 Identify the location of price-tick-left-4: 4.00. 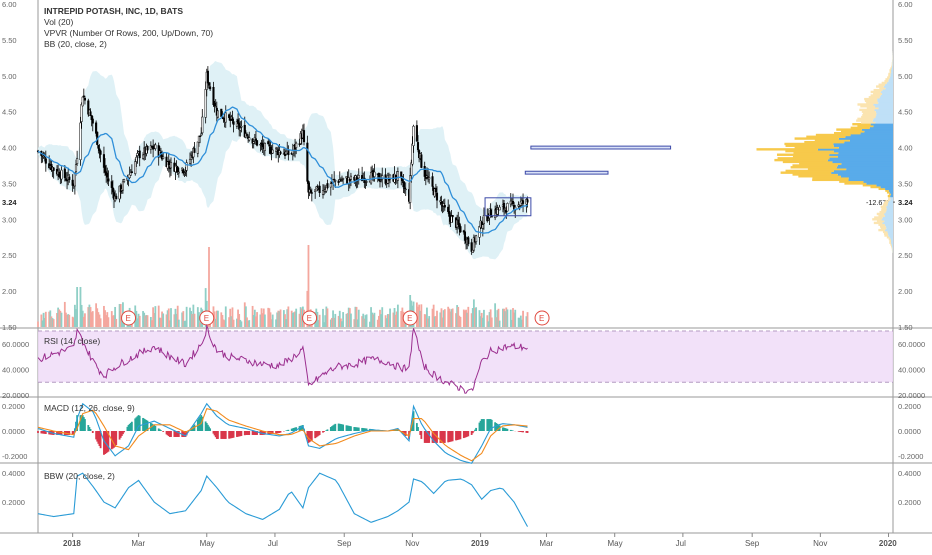
(9, 148).